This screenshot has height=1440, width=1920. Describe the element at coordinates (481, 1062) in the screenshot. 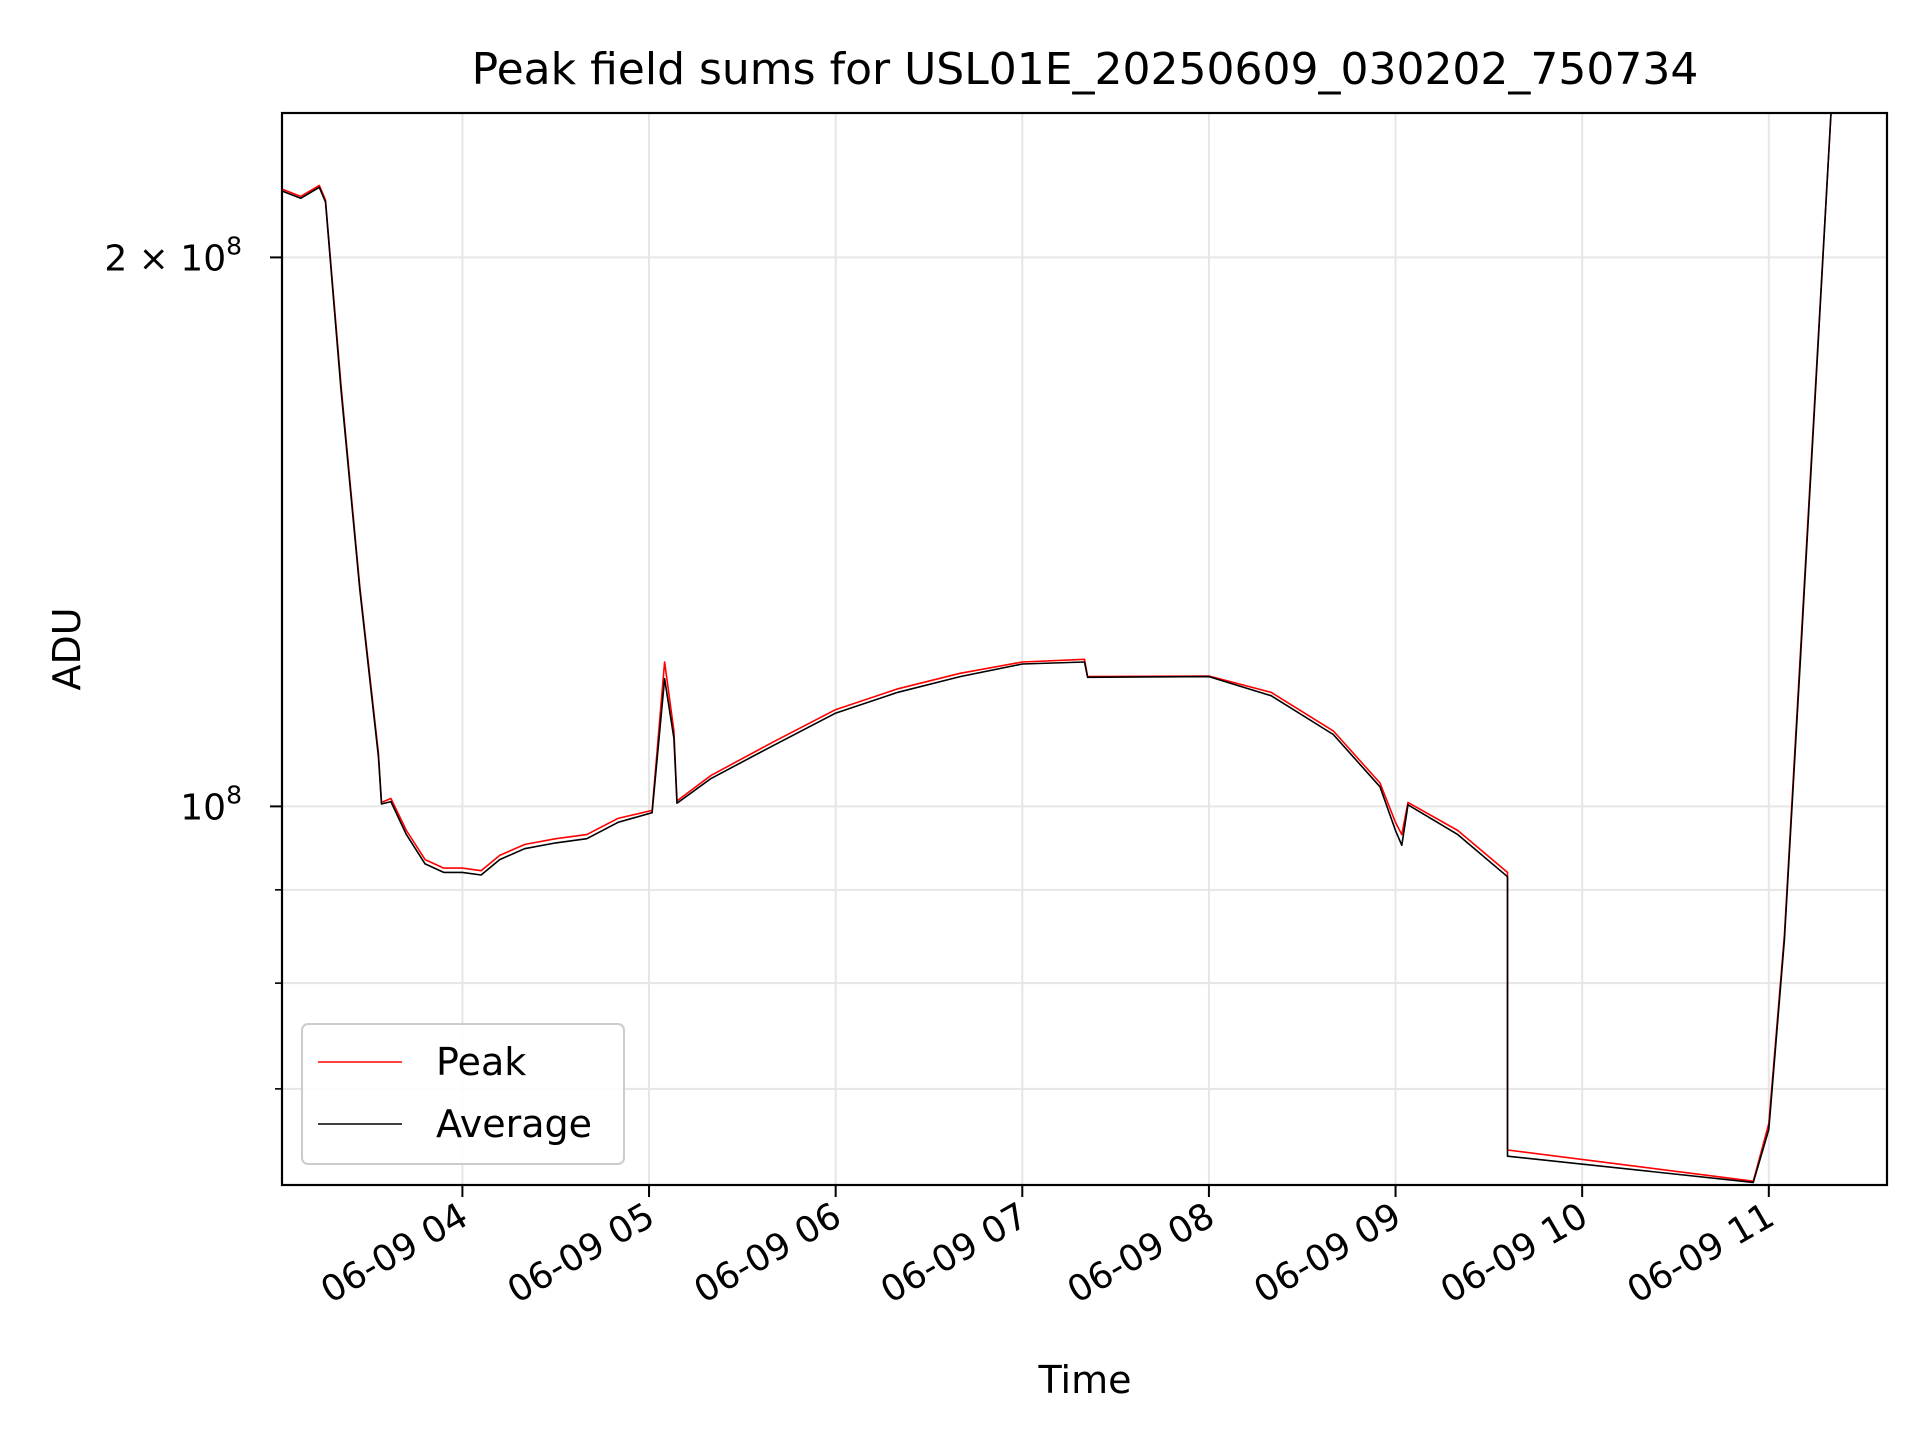

I see `legend-peak-label: Peak` at that location.